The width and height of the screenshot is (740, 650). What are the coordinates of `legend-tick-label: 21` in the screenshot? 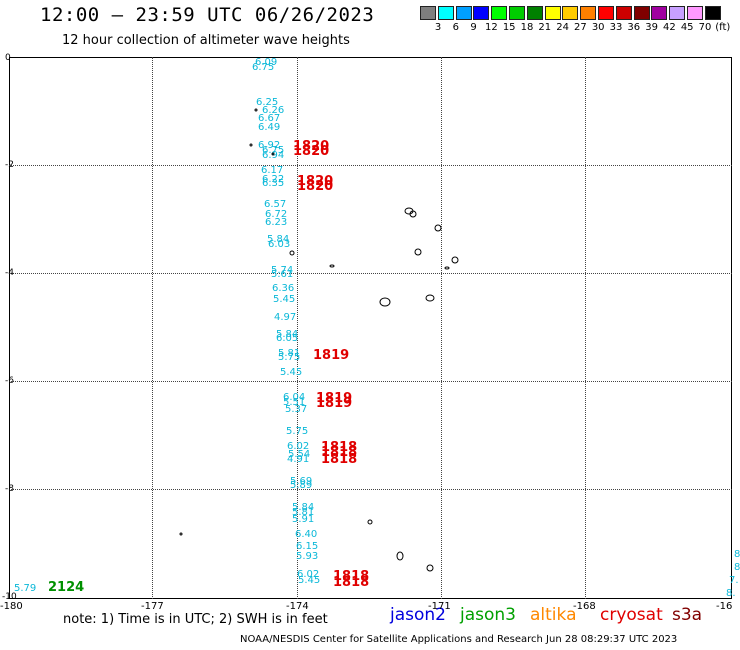 It's located at (545, 27).